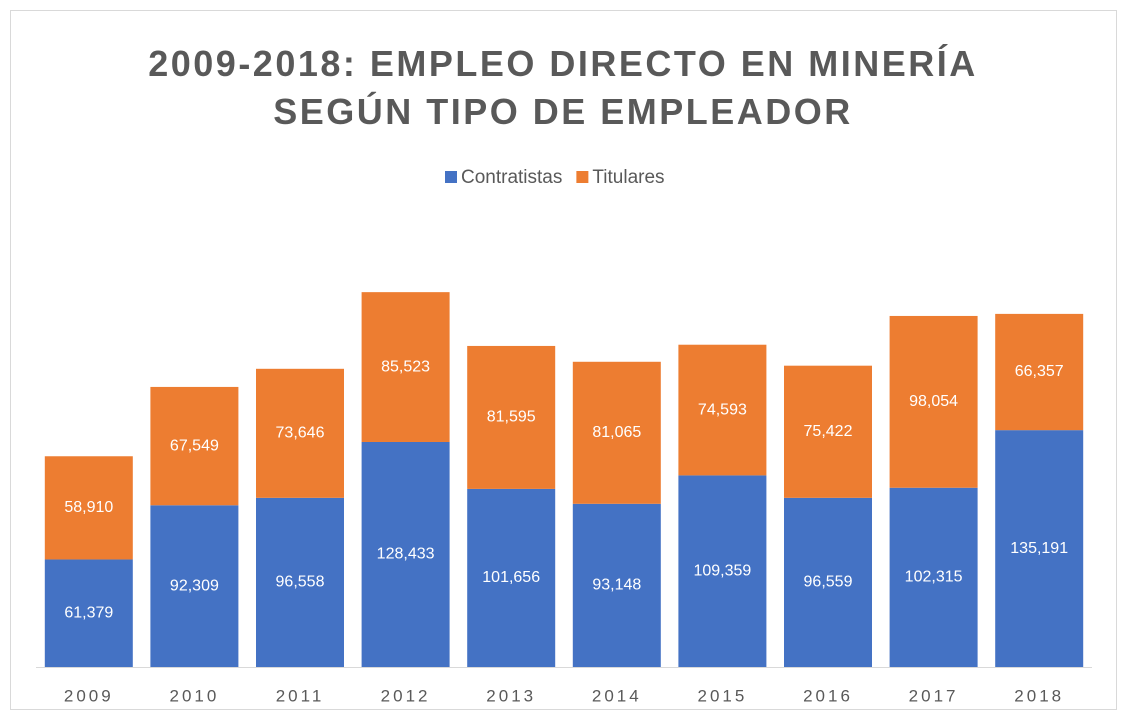  I want to click on data-label: 73,646, so click(300, 433).